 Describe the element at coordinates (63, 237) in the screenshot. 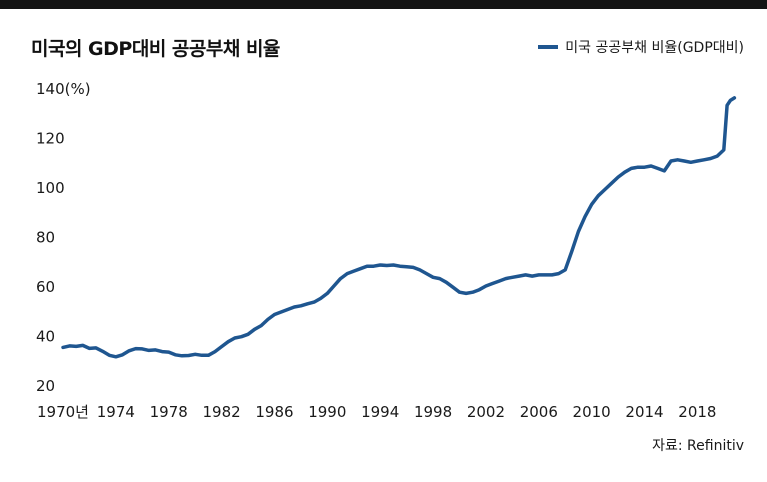

I see `y-axis-ticks: 20 40 60 80 100 120 140(%)` at that location.